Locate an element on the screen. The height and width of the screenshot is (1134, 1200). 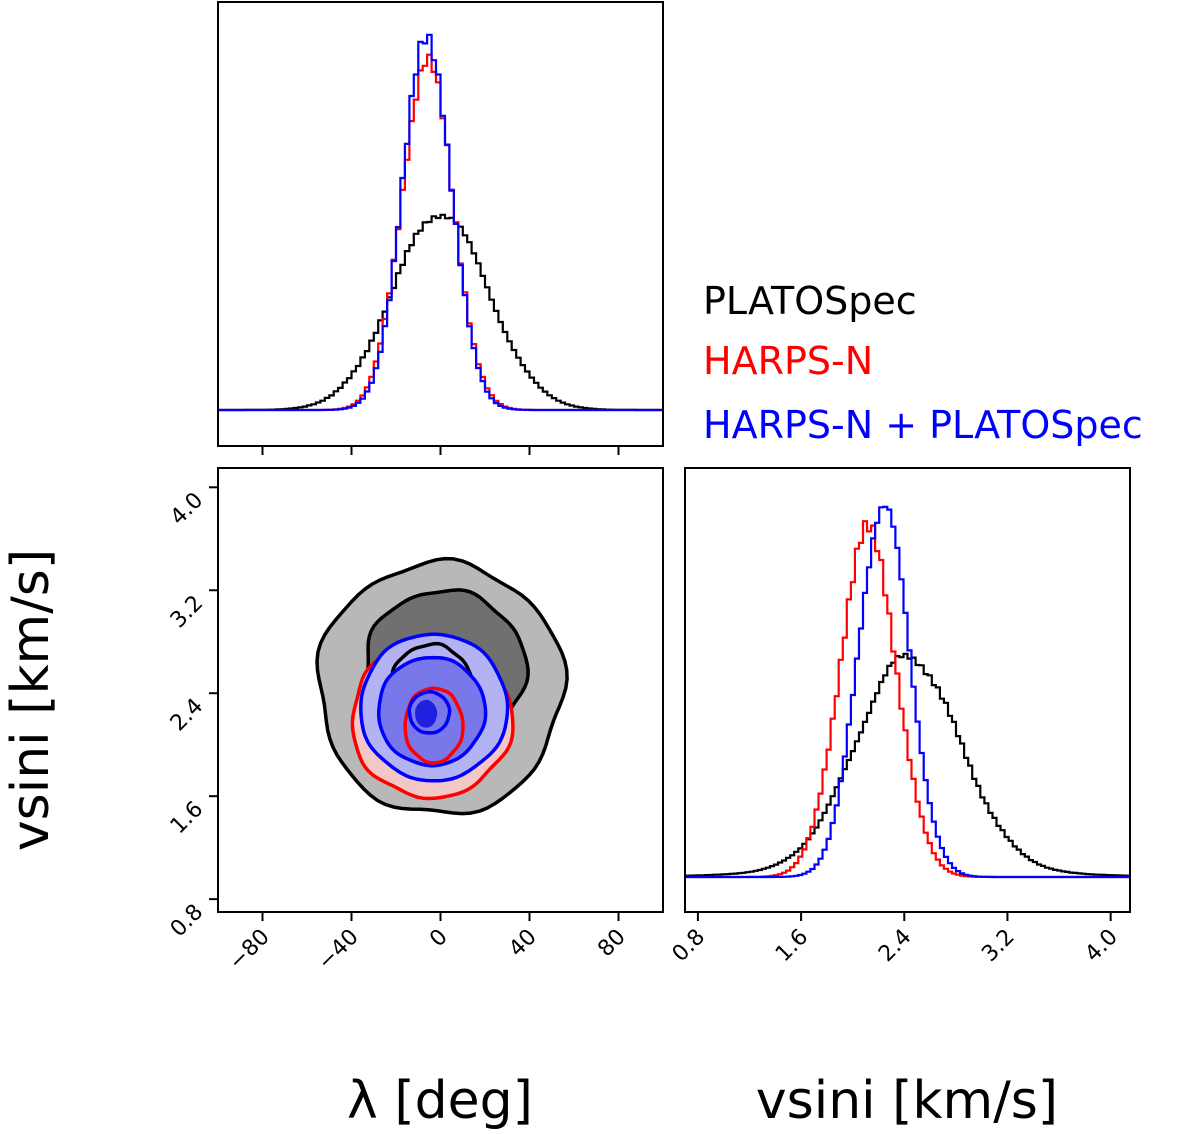
x-axis-label-lambda: λ [deg] is located at coordinates (440, 1101).